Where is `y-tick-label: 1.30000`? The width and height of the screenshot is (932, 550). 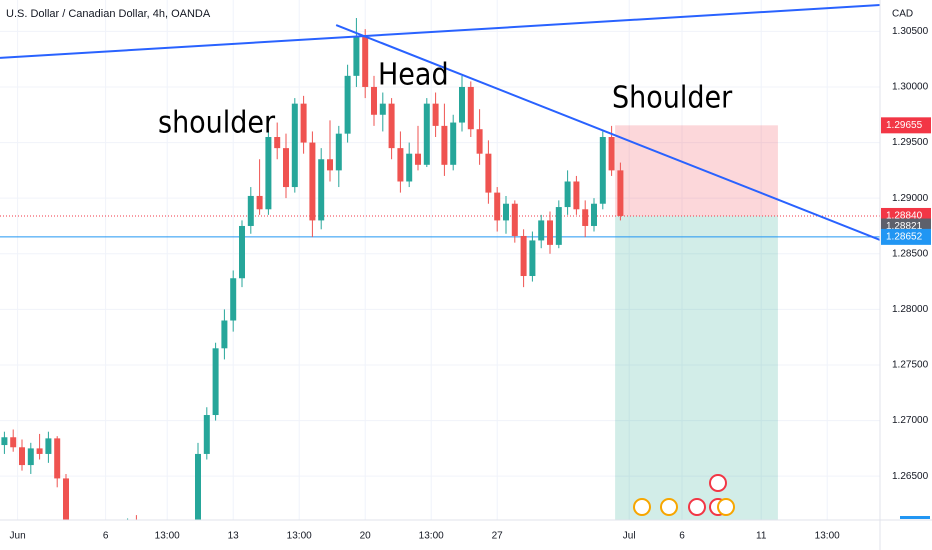
y-tick-label: 1.30000 is located at coordinates (910, 87).